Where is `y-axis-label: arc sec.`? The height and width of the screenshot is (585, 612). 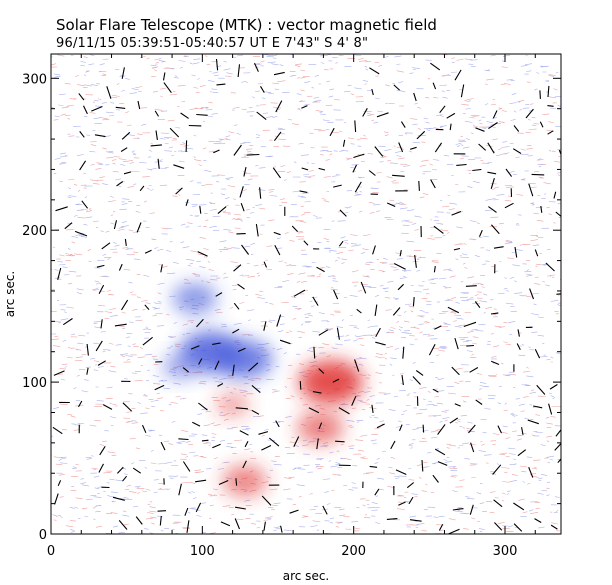 y-axis-label: arc sec. is located at coordinates (10, 294).